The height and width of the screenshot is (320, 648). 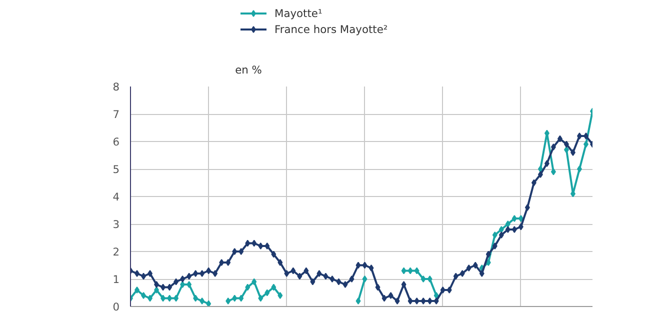 I want to click on y-tick-label: 7, so click(x=116, y=114).